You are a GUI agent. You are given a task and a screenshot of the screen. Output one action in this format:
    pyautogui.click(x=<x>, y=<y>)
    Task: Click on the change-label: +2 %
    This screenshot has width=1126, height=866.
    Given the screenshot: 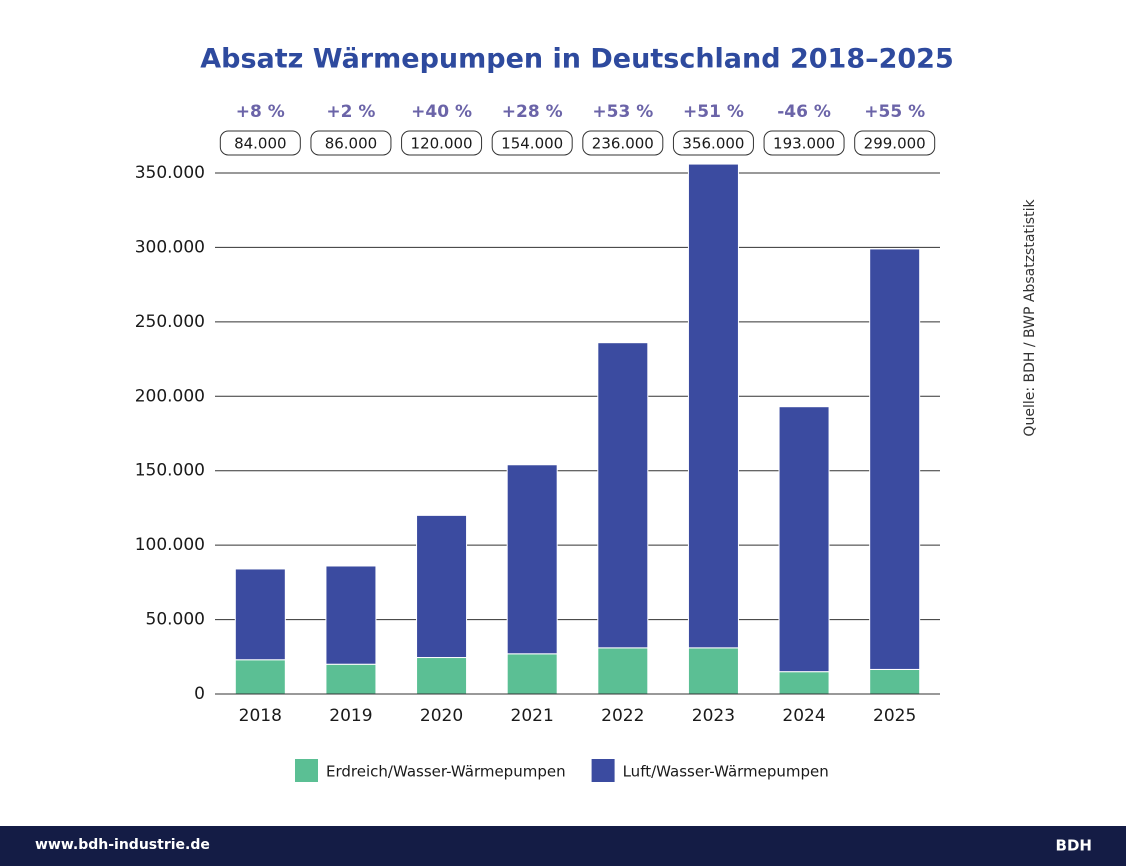 What is the action you would take?
    pyautogui.click(x=350, y=112)
    